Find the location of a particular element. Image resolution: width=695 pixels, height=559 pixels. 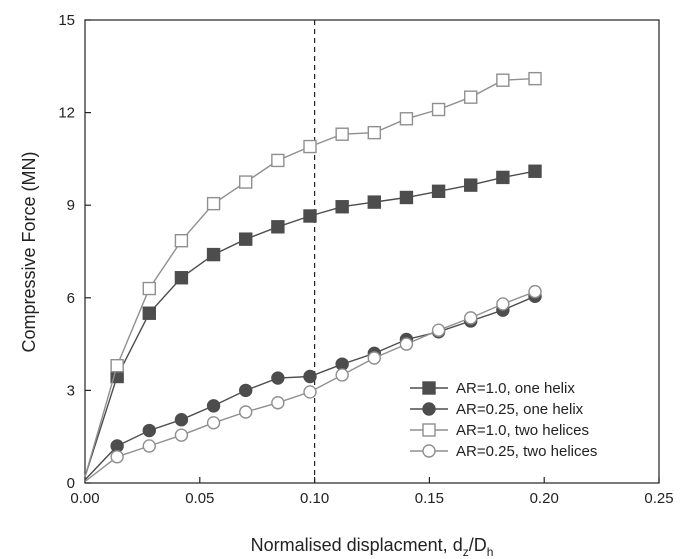

legend-label: AR=1.0, one helix is located at coordinates (515, 388).